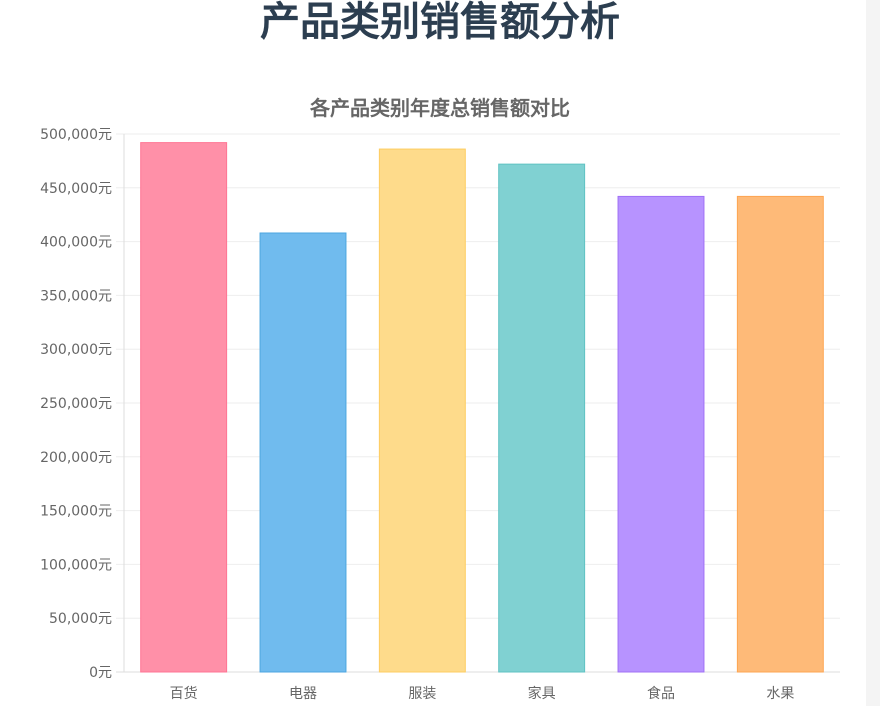 The width and height of the screenshot is (880, 710). What do you see at coordinates (303, 694) in the screenshot?
I see `x-tick-label-1: 电器` at bounding box center [303, 694].